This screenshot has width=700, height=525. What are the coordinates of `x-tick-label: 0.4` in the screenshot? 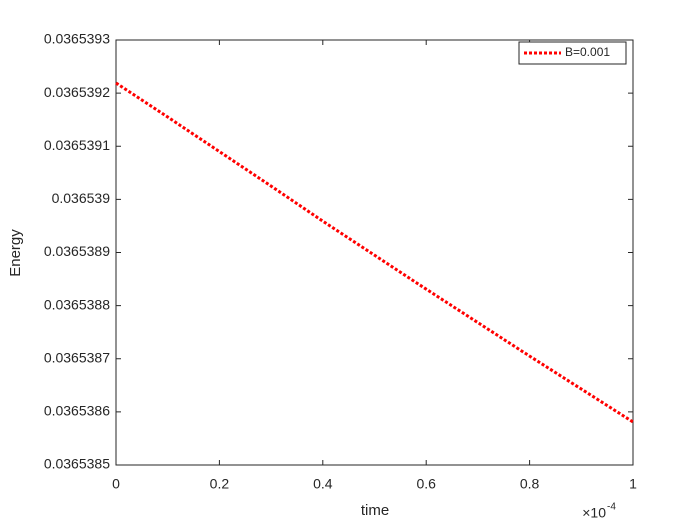 It's located at (323, 484).